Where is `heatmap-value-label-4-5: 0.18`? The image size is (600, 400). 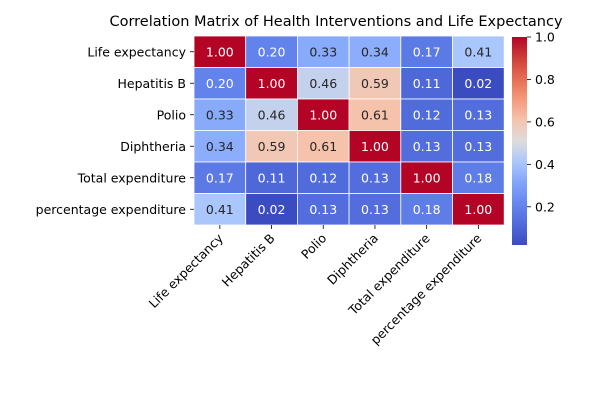 heatmap-value-label-4-5: 0.18 is located at coordinates (478, 177).